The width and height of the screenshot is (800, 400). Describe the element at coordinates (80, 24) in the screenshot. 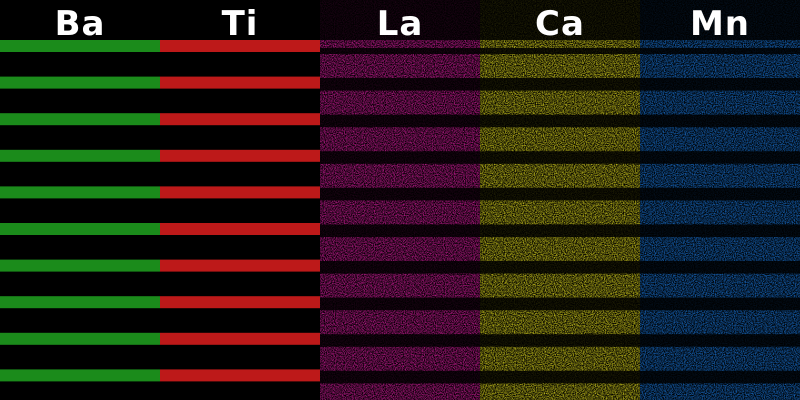

I see `element-label-ba: Ba` at that location.